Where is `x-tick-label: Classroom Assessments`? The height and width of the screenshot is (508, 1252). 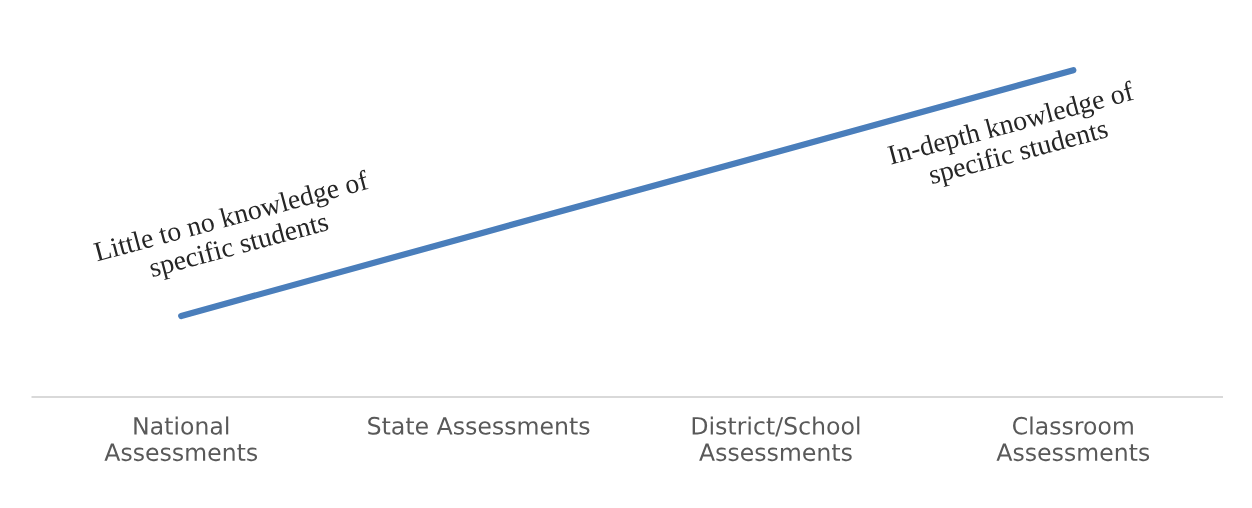 x-tick-label: Classroom Assessments is located at coordinates (1073, 439).